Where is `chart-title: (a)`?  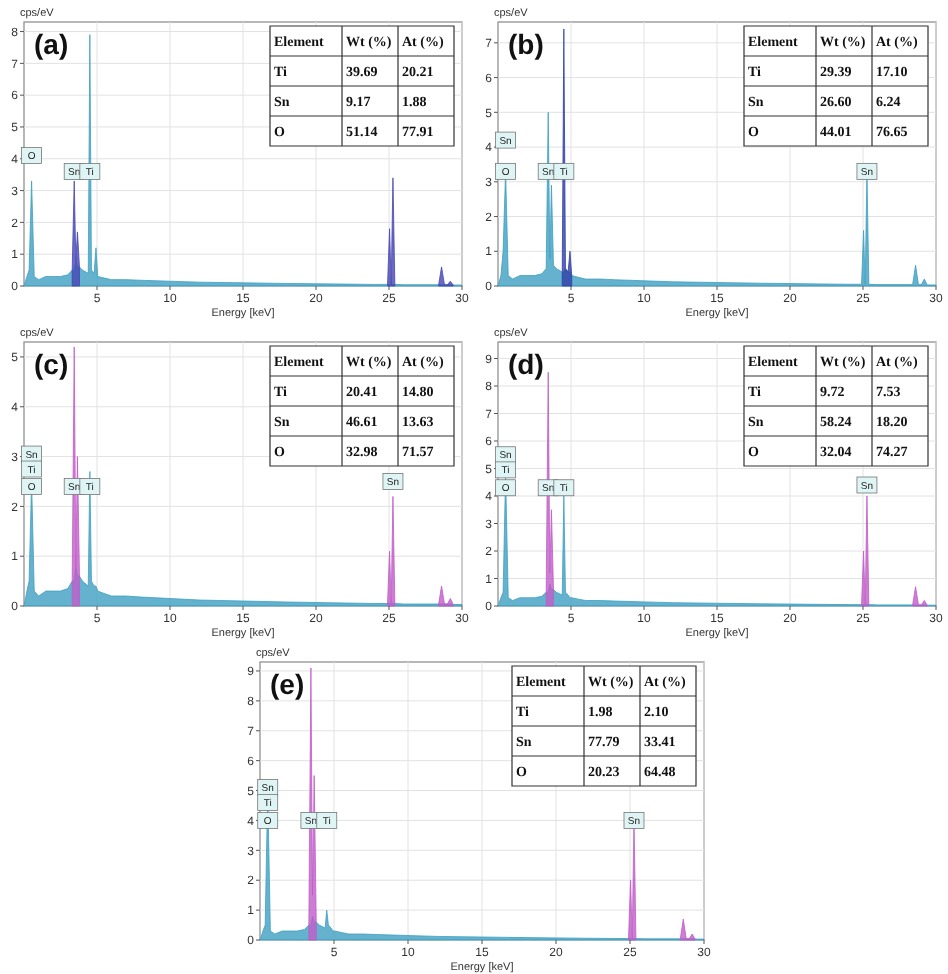 chart-title: (a) is located at coordinates (51, 44).